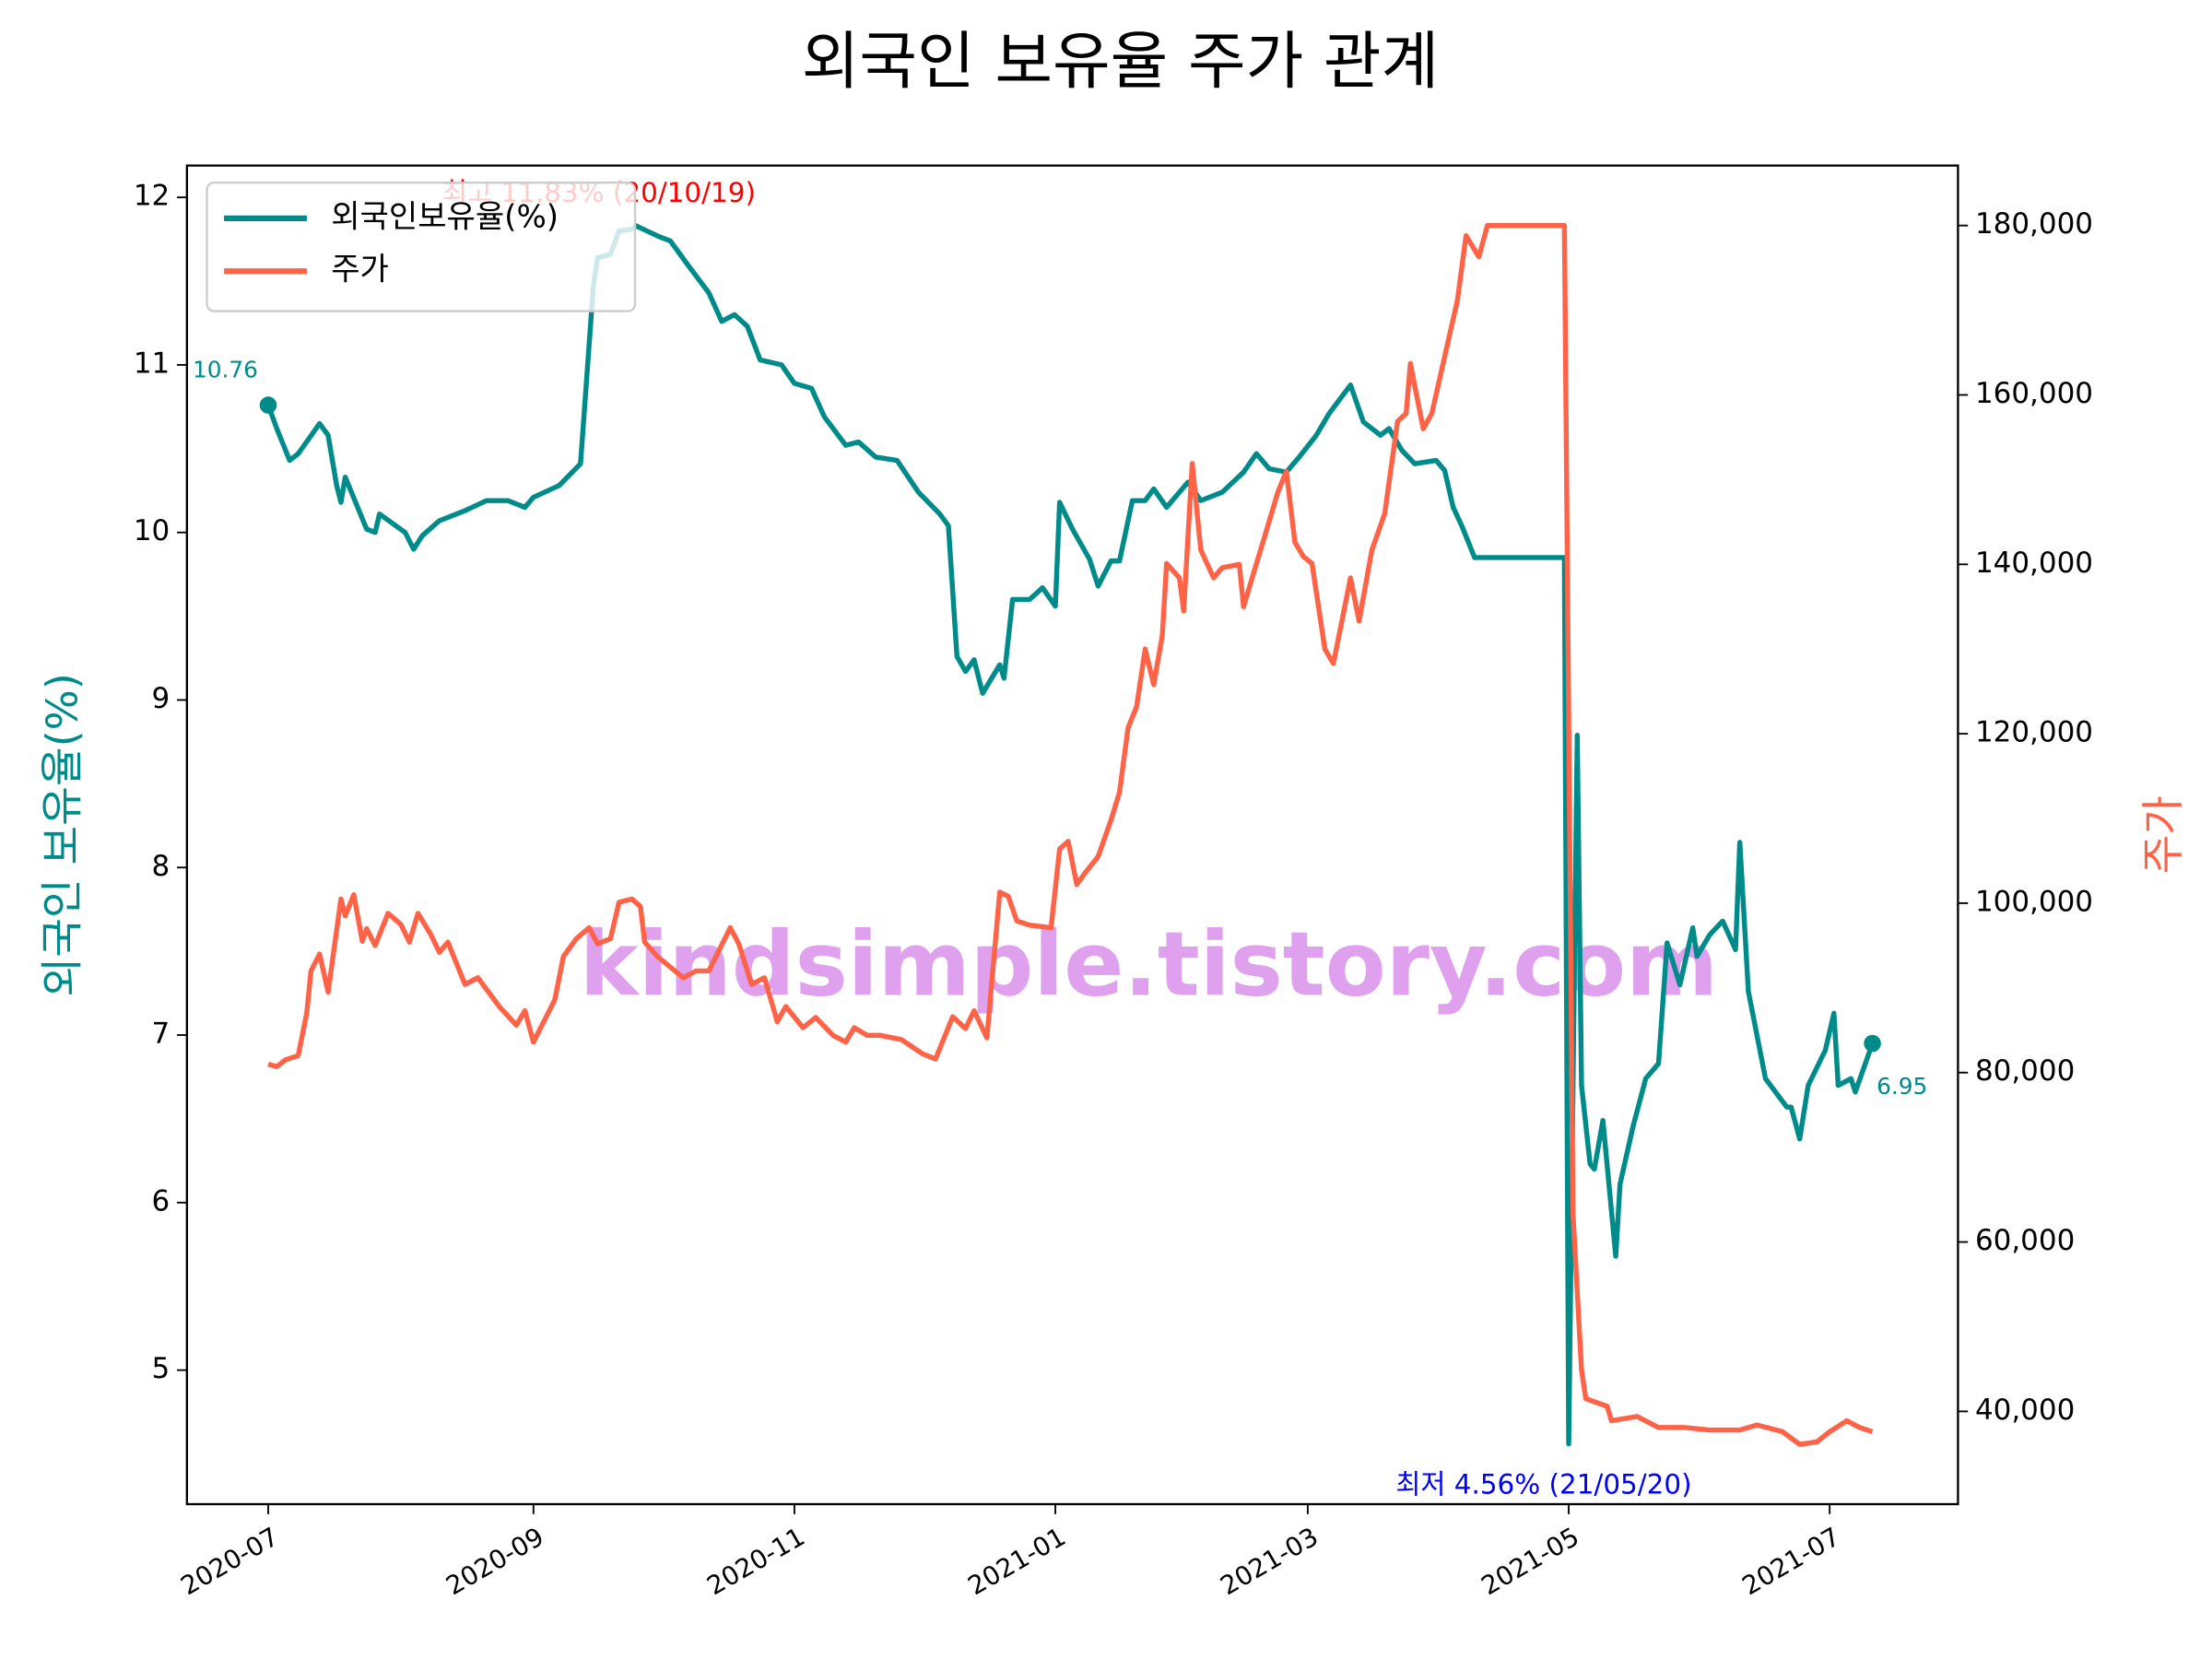 This screenshot has height=1659, width=2212. Describe the element at coordinates (2034, 563) in the screenshot. I see `y2-tick-label: 140,000` at that location.